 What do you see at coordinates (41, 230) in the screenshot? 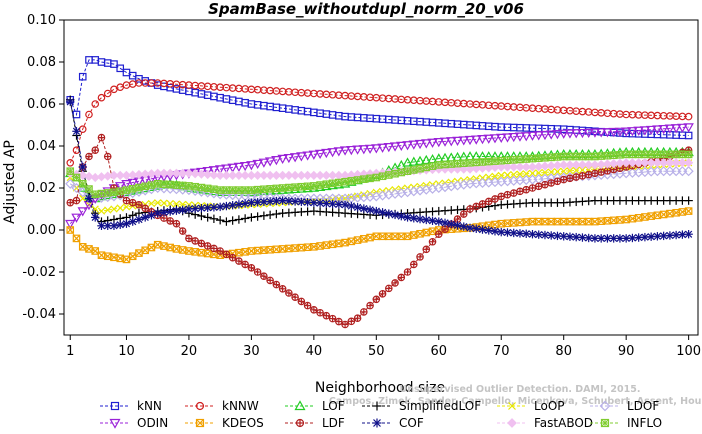
I see `y-tick-label: 0.00` at bounding box center [41, 230].